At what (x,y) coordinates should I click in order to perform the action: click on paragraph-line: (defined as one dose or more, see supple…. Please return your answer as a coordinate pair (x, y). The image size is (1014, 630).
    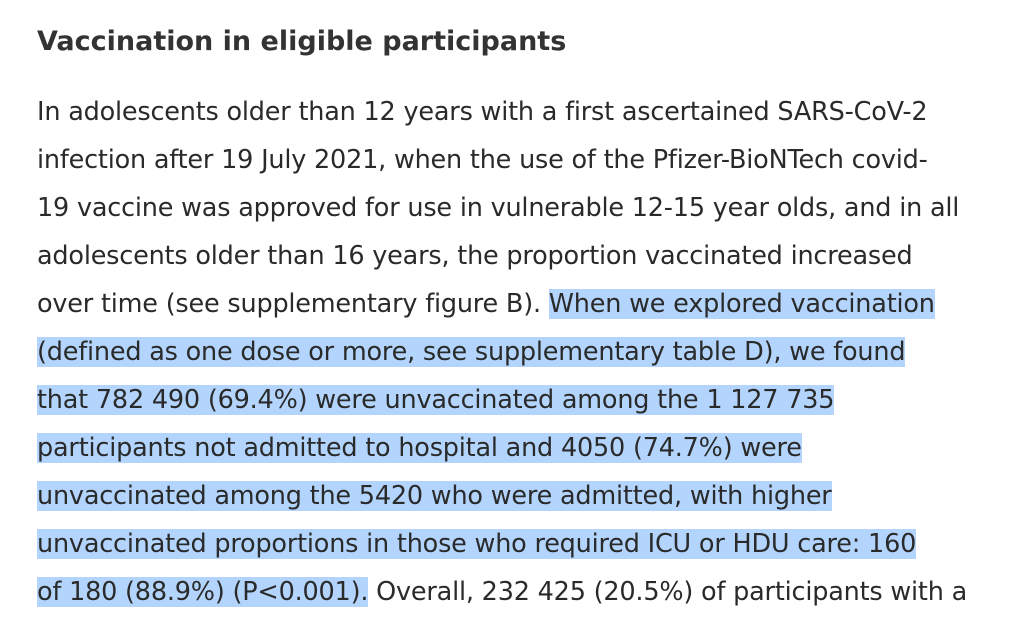
    Looking at the image, I should click on (471, 352).